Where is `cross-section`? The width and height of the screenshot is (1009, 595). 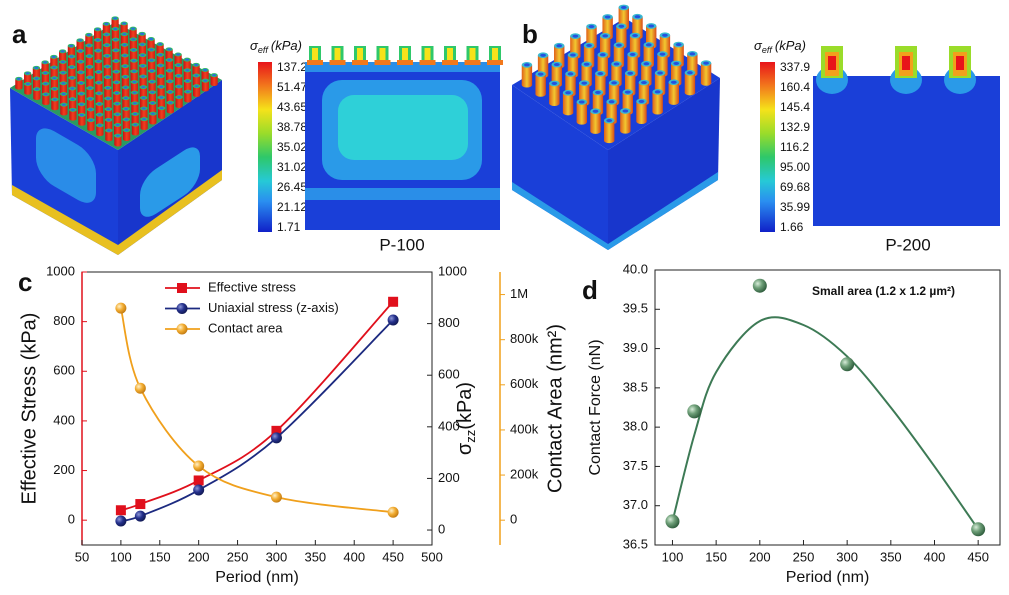 cross-section is located at coordinates (906, 151).